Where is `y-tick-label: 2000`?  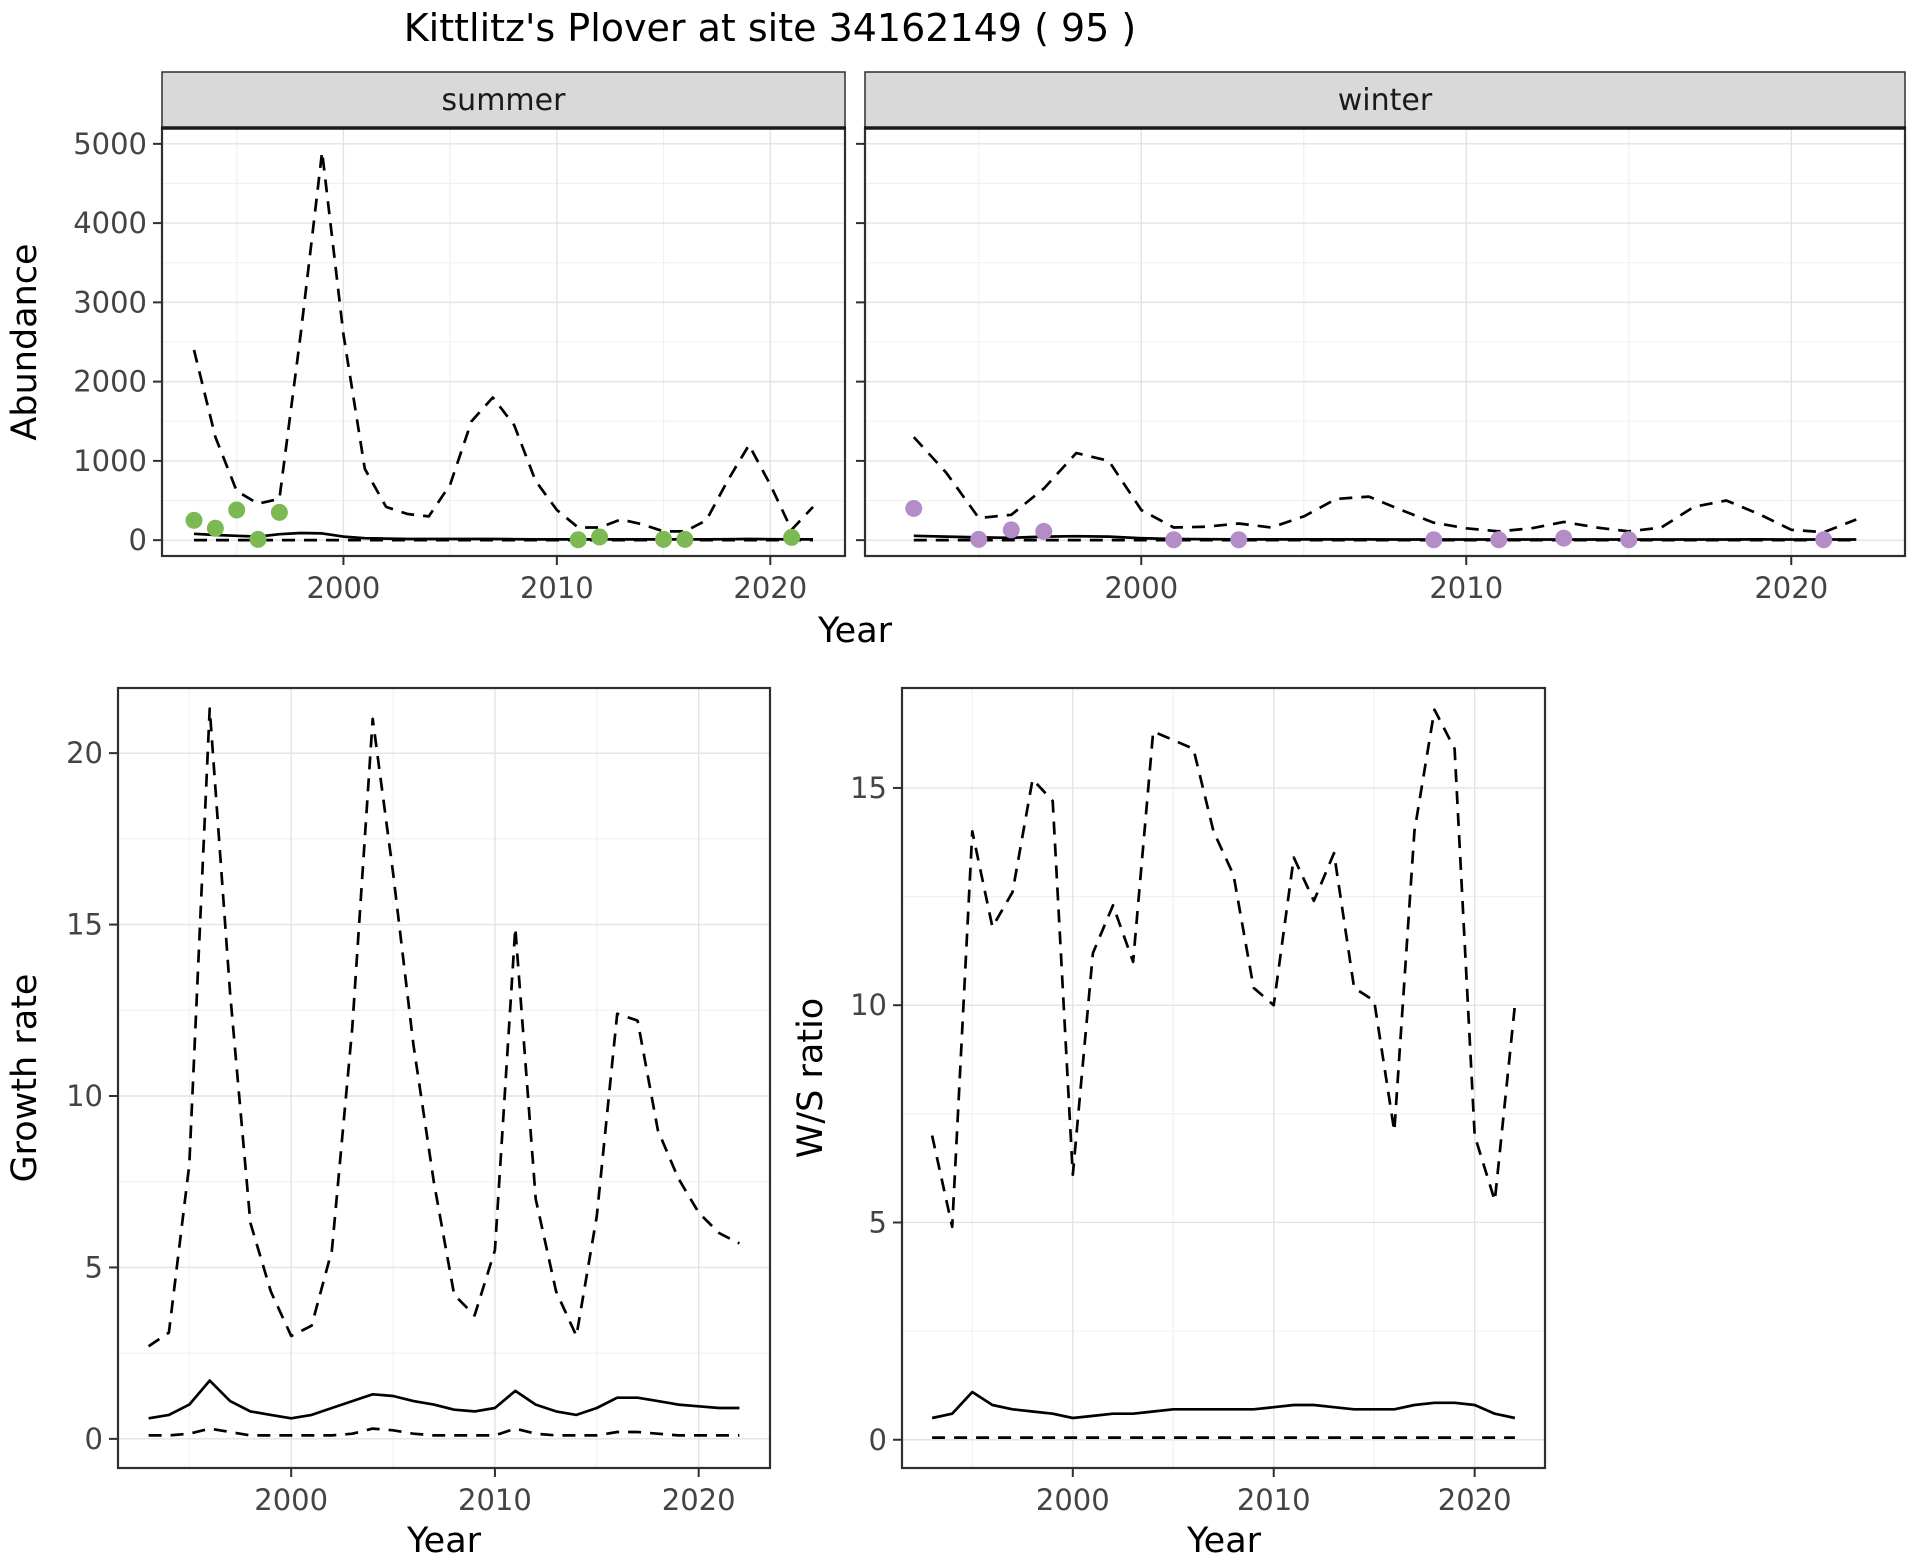
y-tick-label: 2000 is located at coordinates (110, 382).